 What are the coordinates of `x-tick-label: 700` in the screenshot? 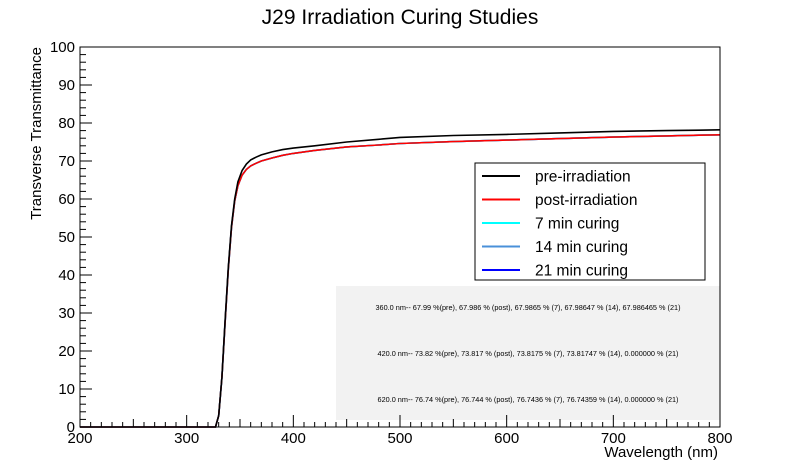 It's located at (613, 438).